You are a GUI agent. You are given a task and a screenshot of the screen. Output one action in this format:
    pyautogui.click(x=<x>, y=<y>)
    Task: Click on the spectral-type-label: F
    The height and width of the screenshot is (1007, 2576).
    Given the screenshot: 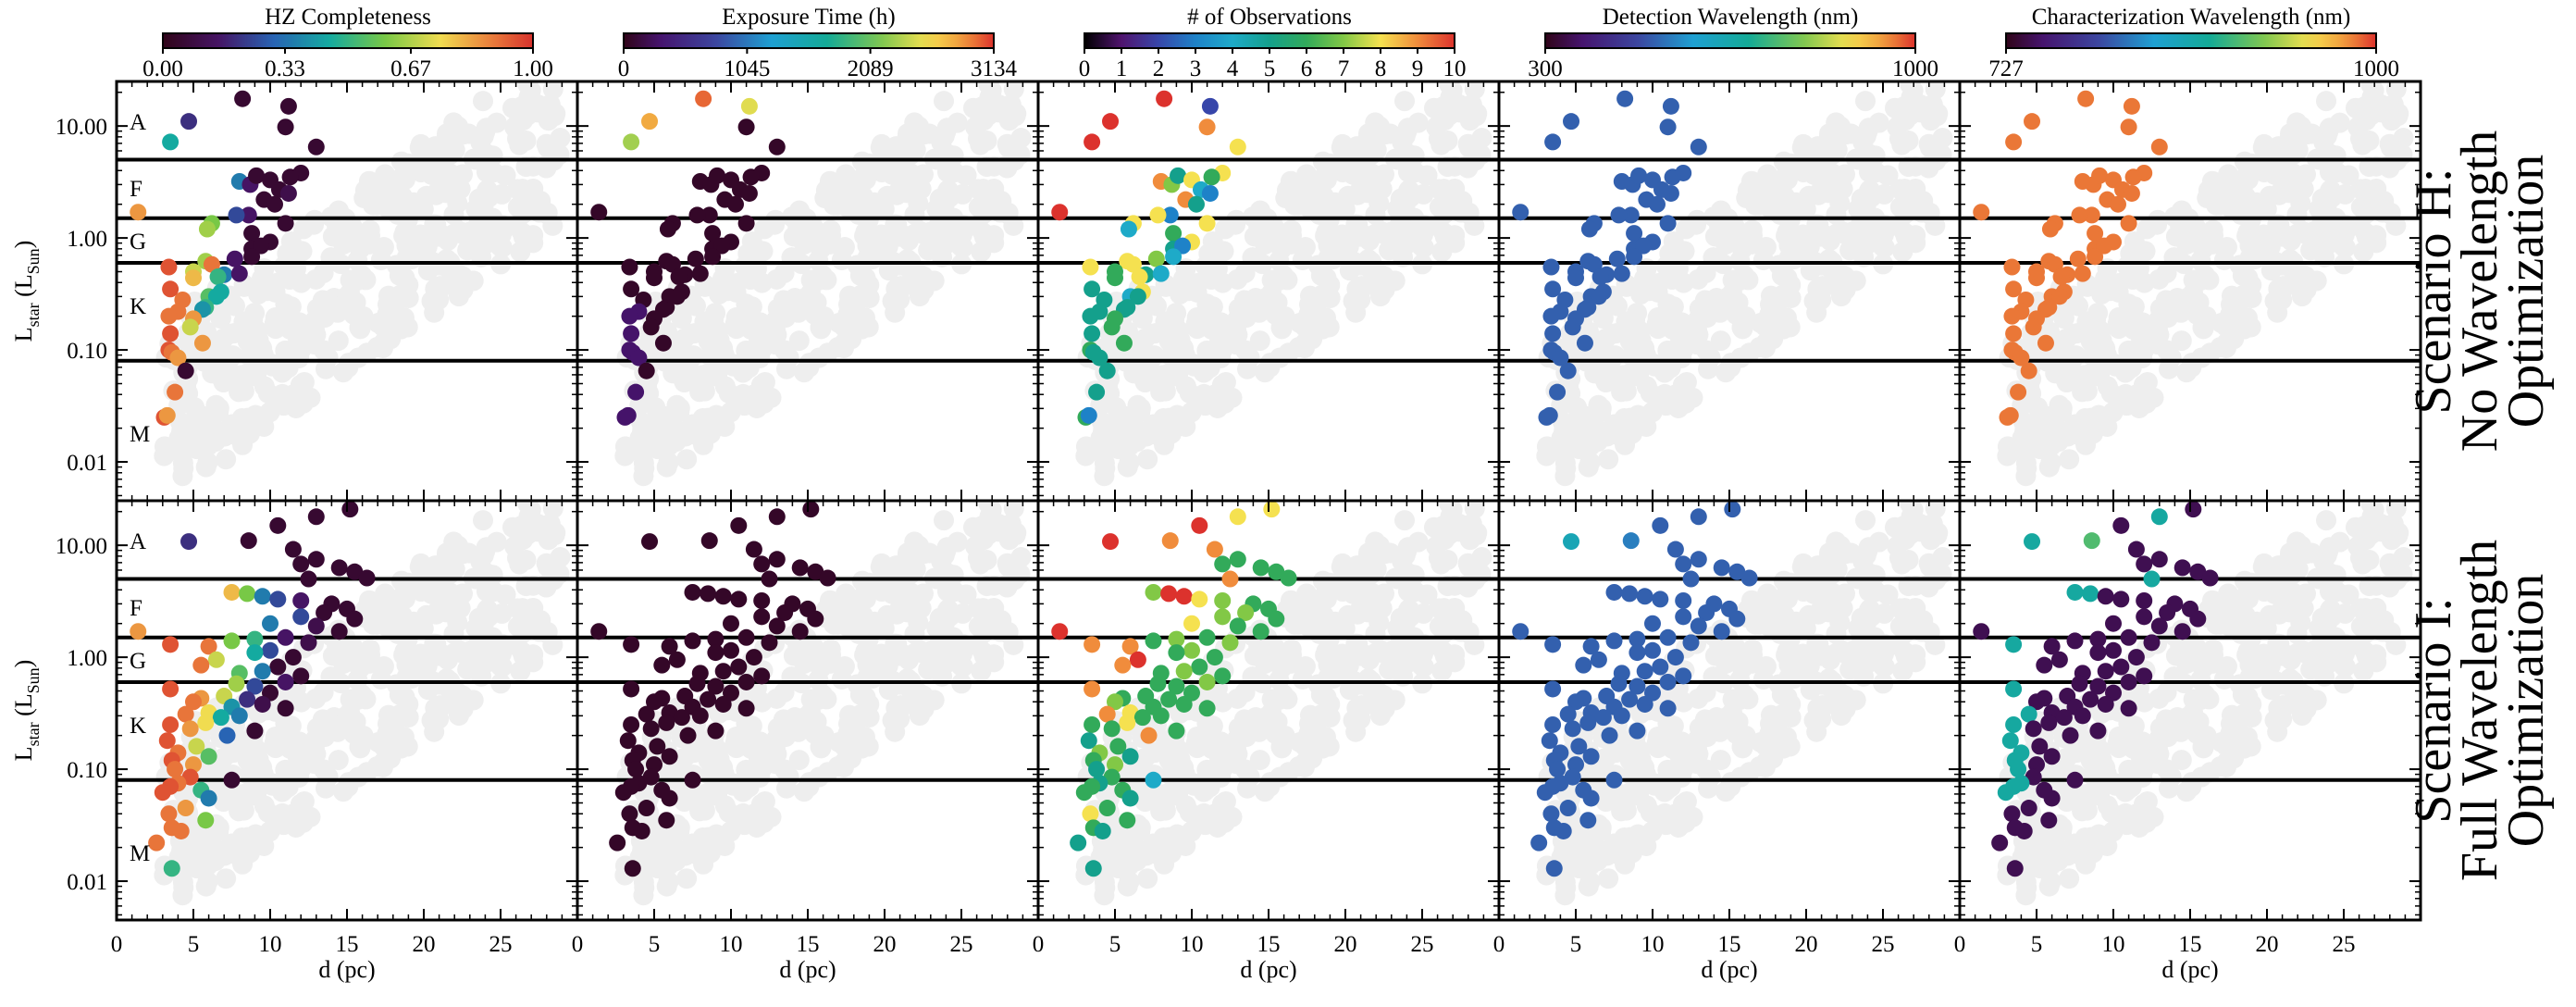 What is the action you would take?
    pyautogui.click(x=136, y=189)
    